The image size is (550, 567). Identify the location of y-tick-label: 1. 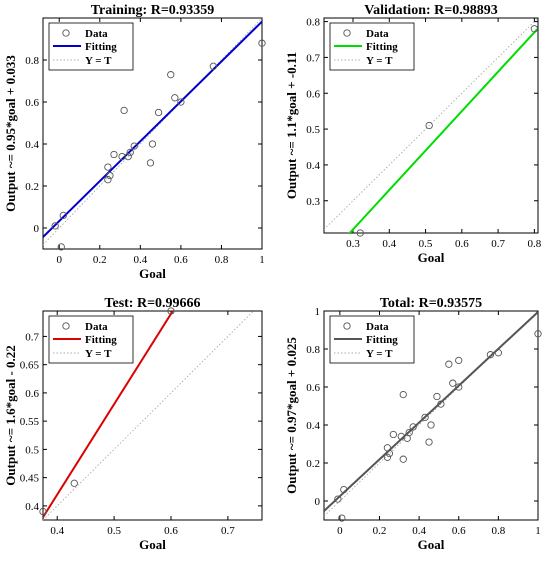
(318, 312).